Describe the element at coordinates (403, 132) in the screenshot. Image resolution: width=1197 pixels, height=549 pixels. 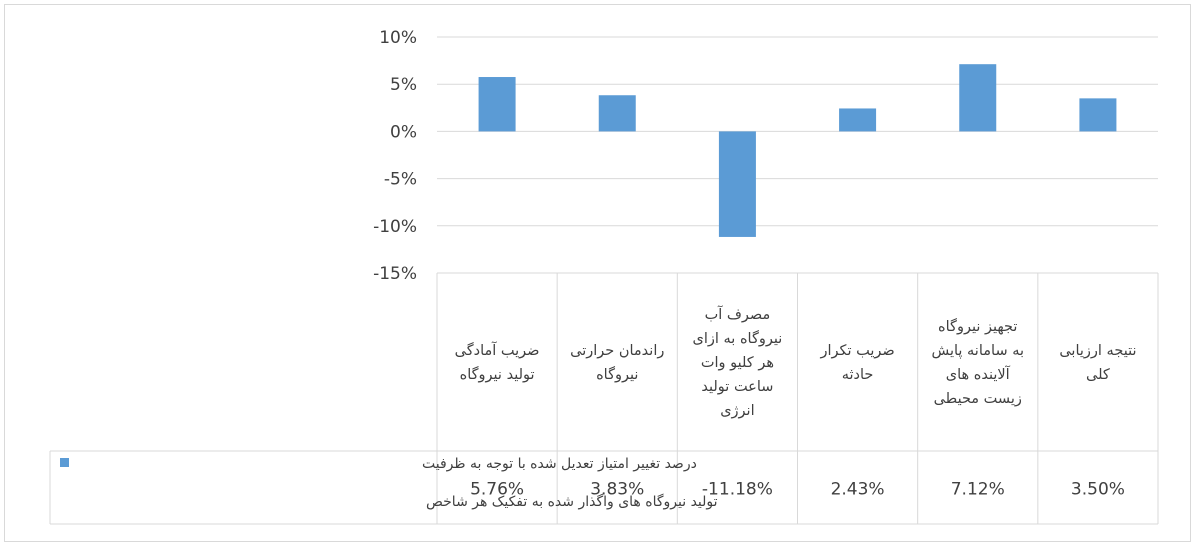
I see `y-tick-label: 0%` at that location.